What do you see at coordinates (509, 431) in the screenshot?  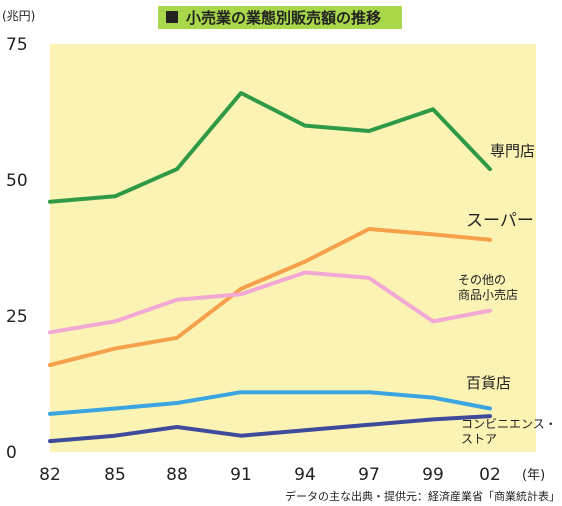 I see `series-label: コンビニエンス・ストア` at bounding box center [509, 431].